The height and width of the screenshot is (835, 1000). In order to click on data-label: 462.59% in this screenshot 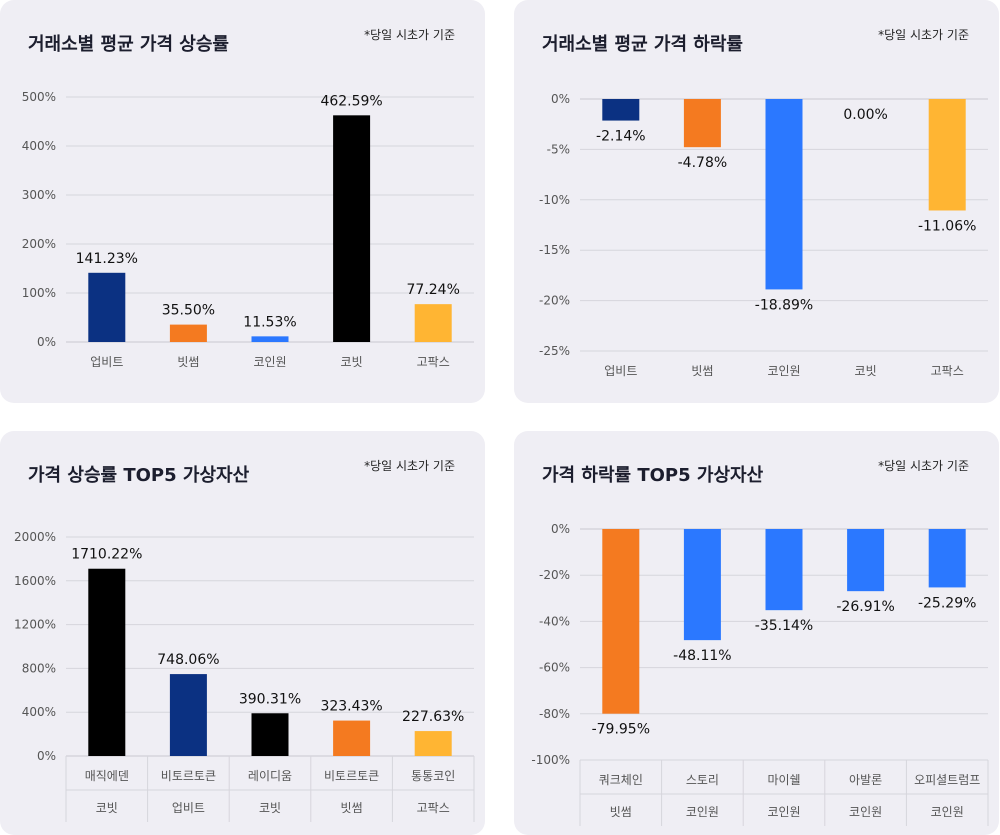, I will do `click(351, 101)`.